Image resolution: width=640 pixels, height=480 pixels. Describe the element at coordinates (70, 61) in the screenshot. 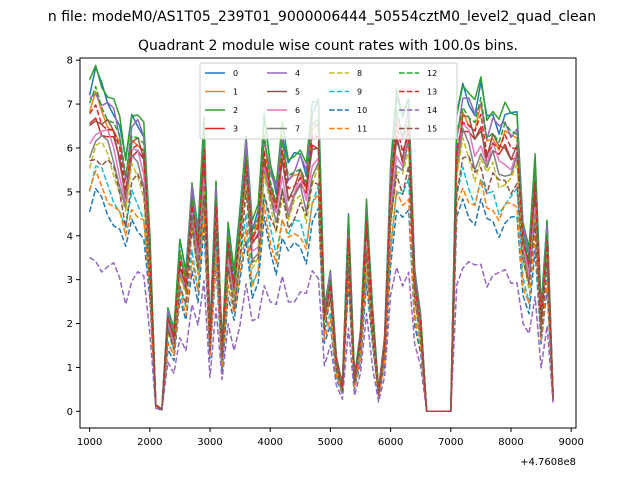

I see `y-tick-label: 8` at that location.